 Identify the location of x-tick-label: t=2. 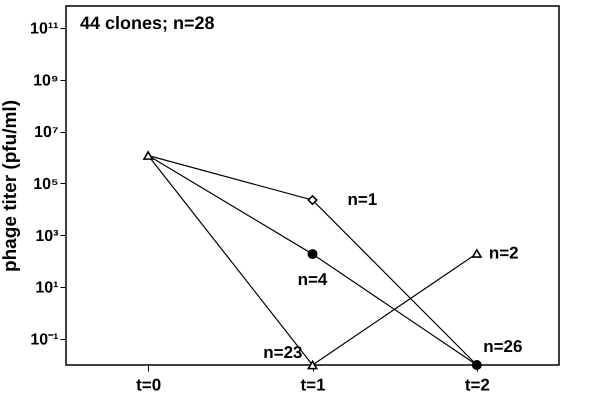
(477, 385).